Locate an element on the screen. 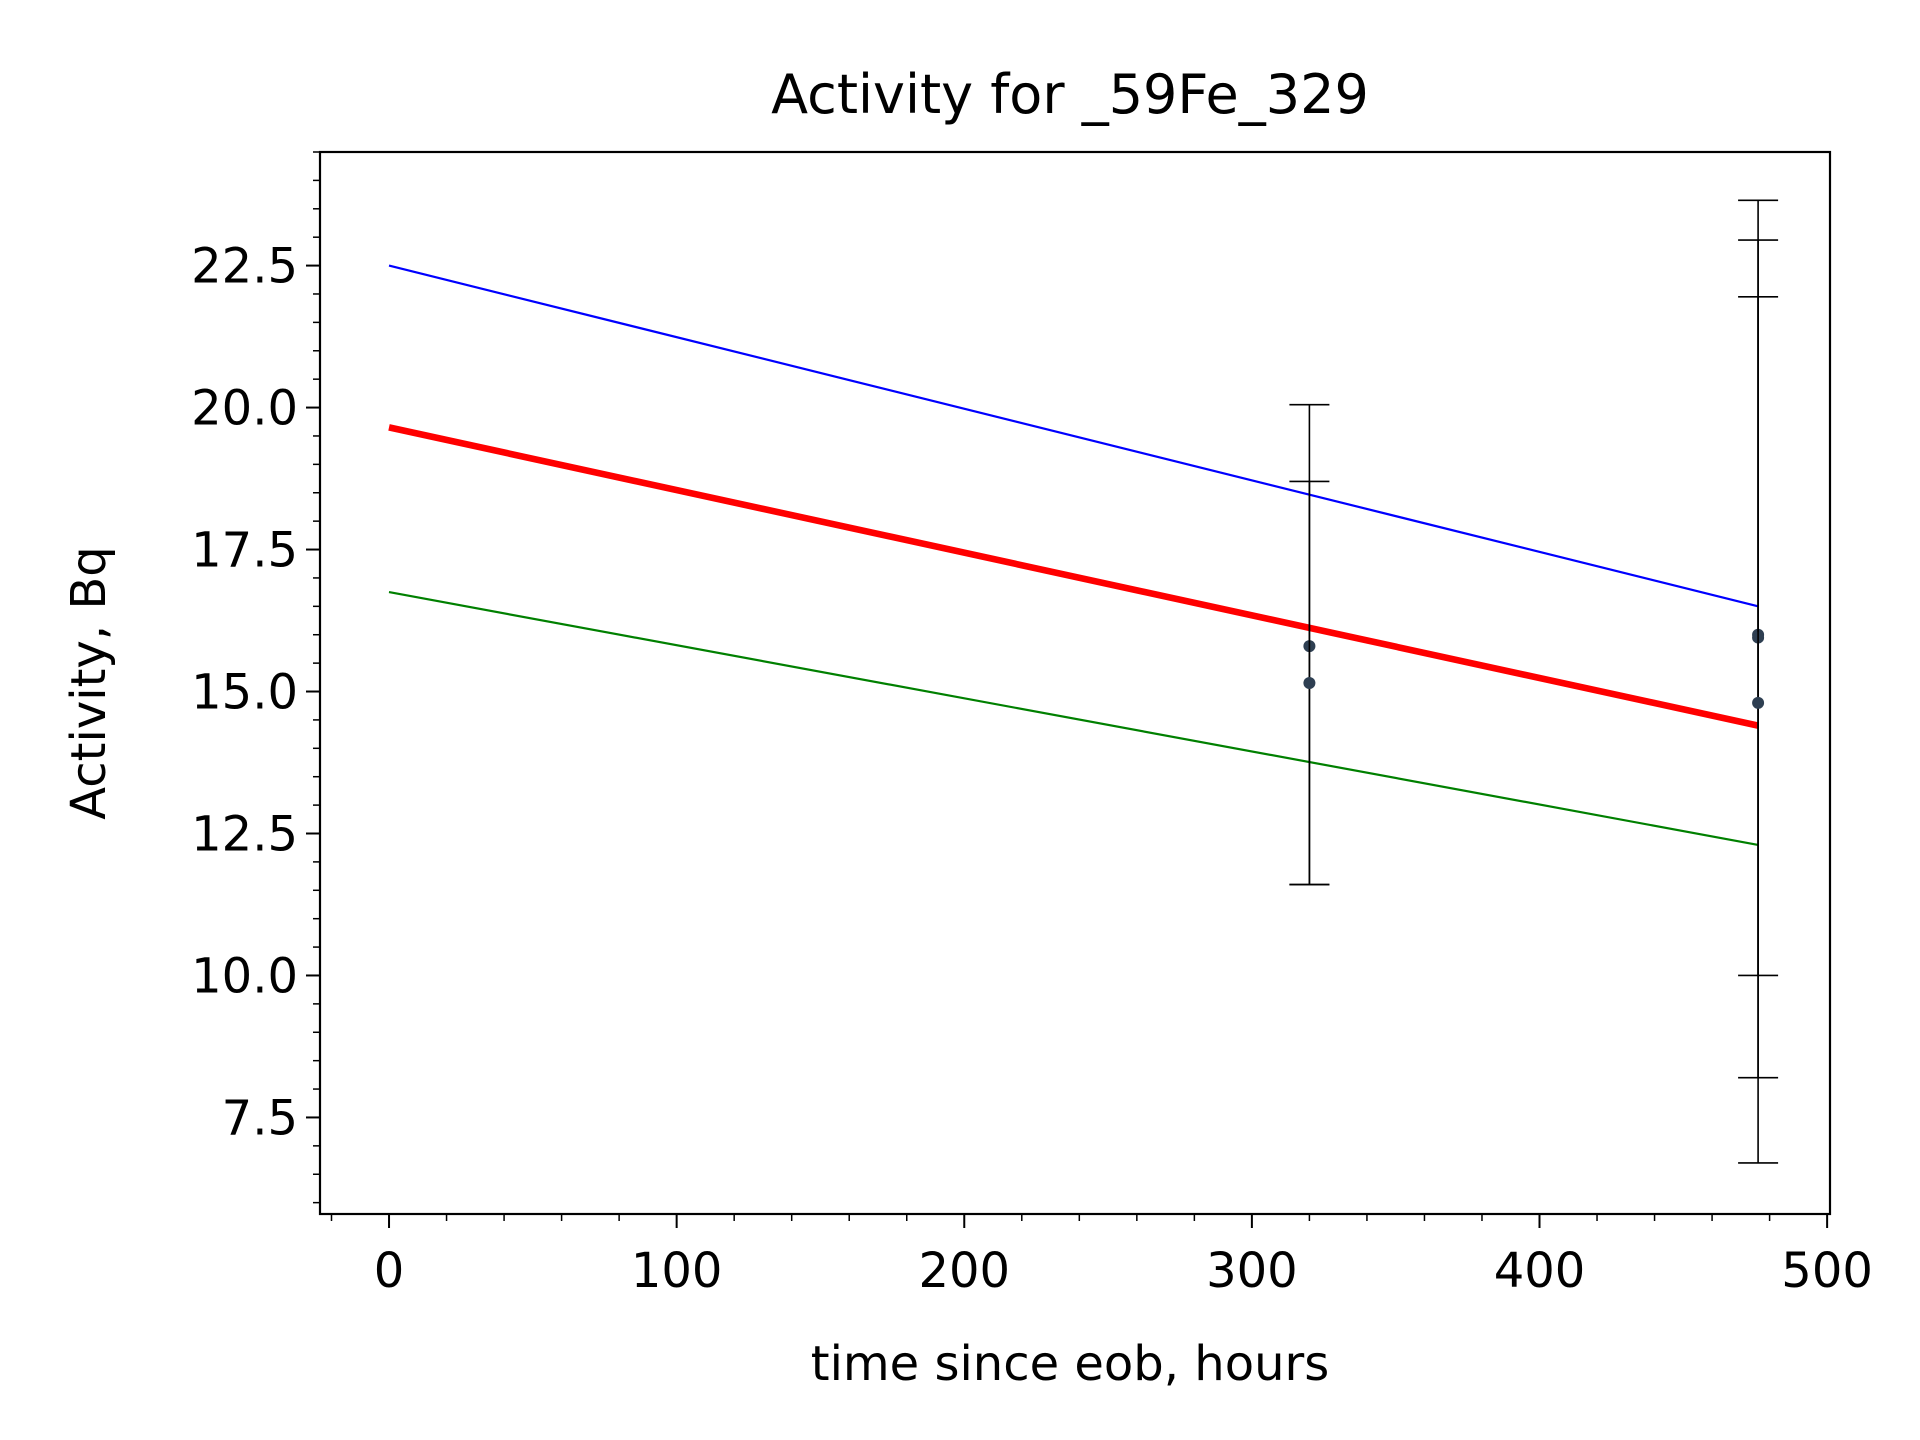  y-tick-label: 10.0 is located at coordinates (244, 976).